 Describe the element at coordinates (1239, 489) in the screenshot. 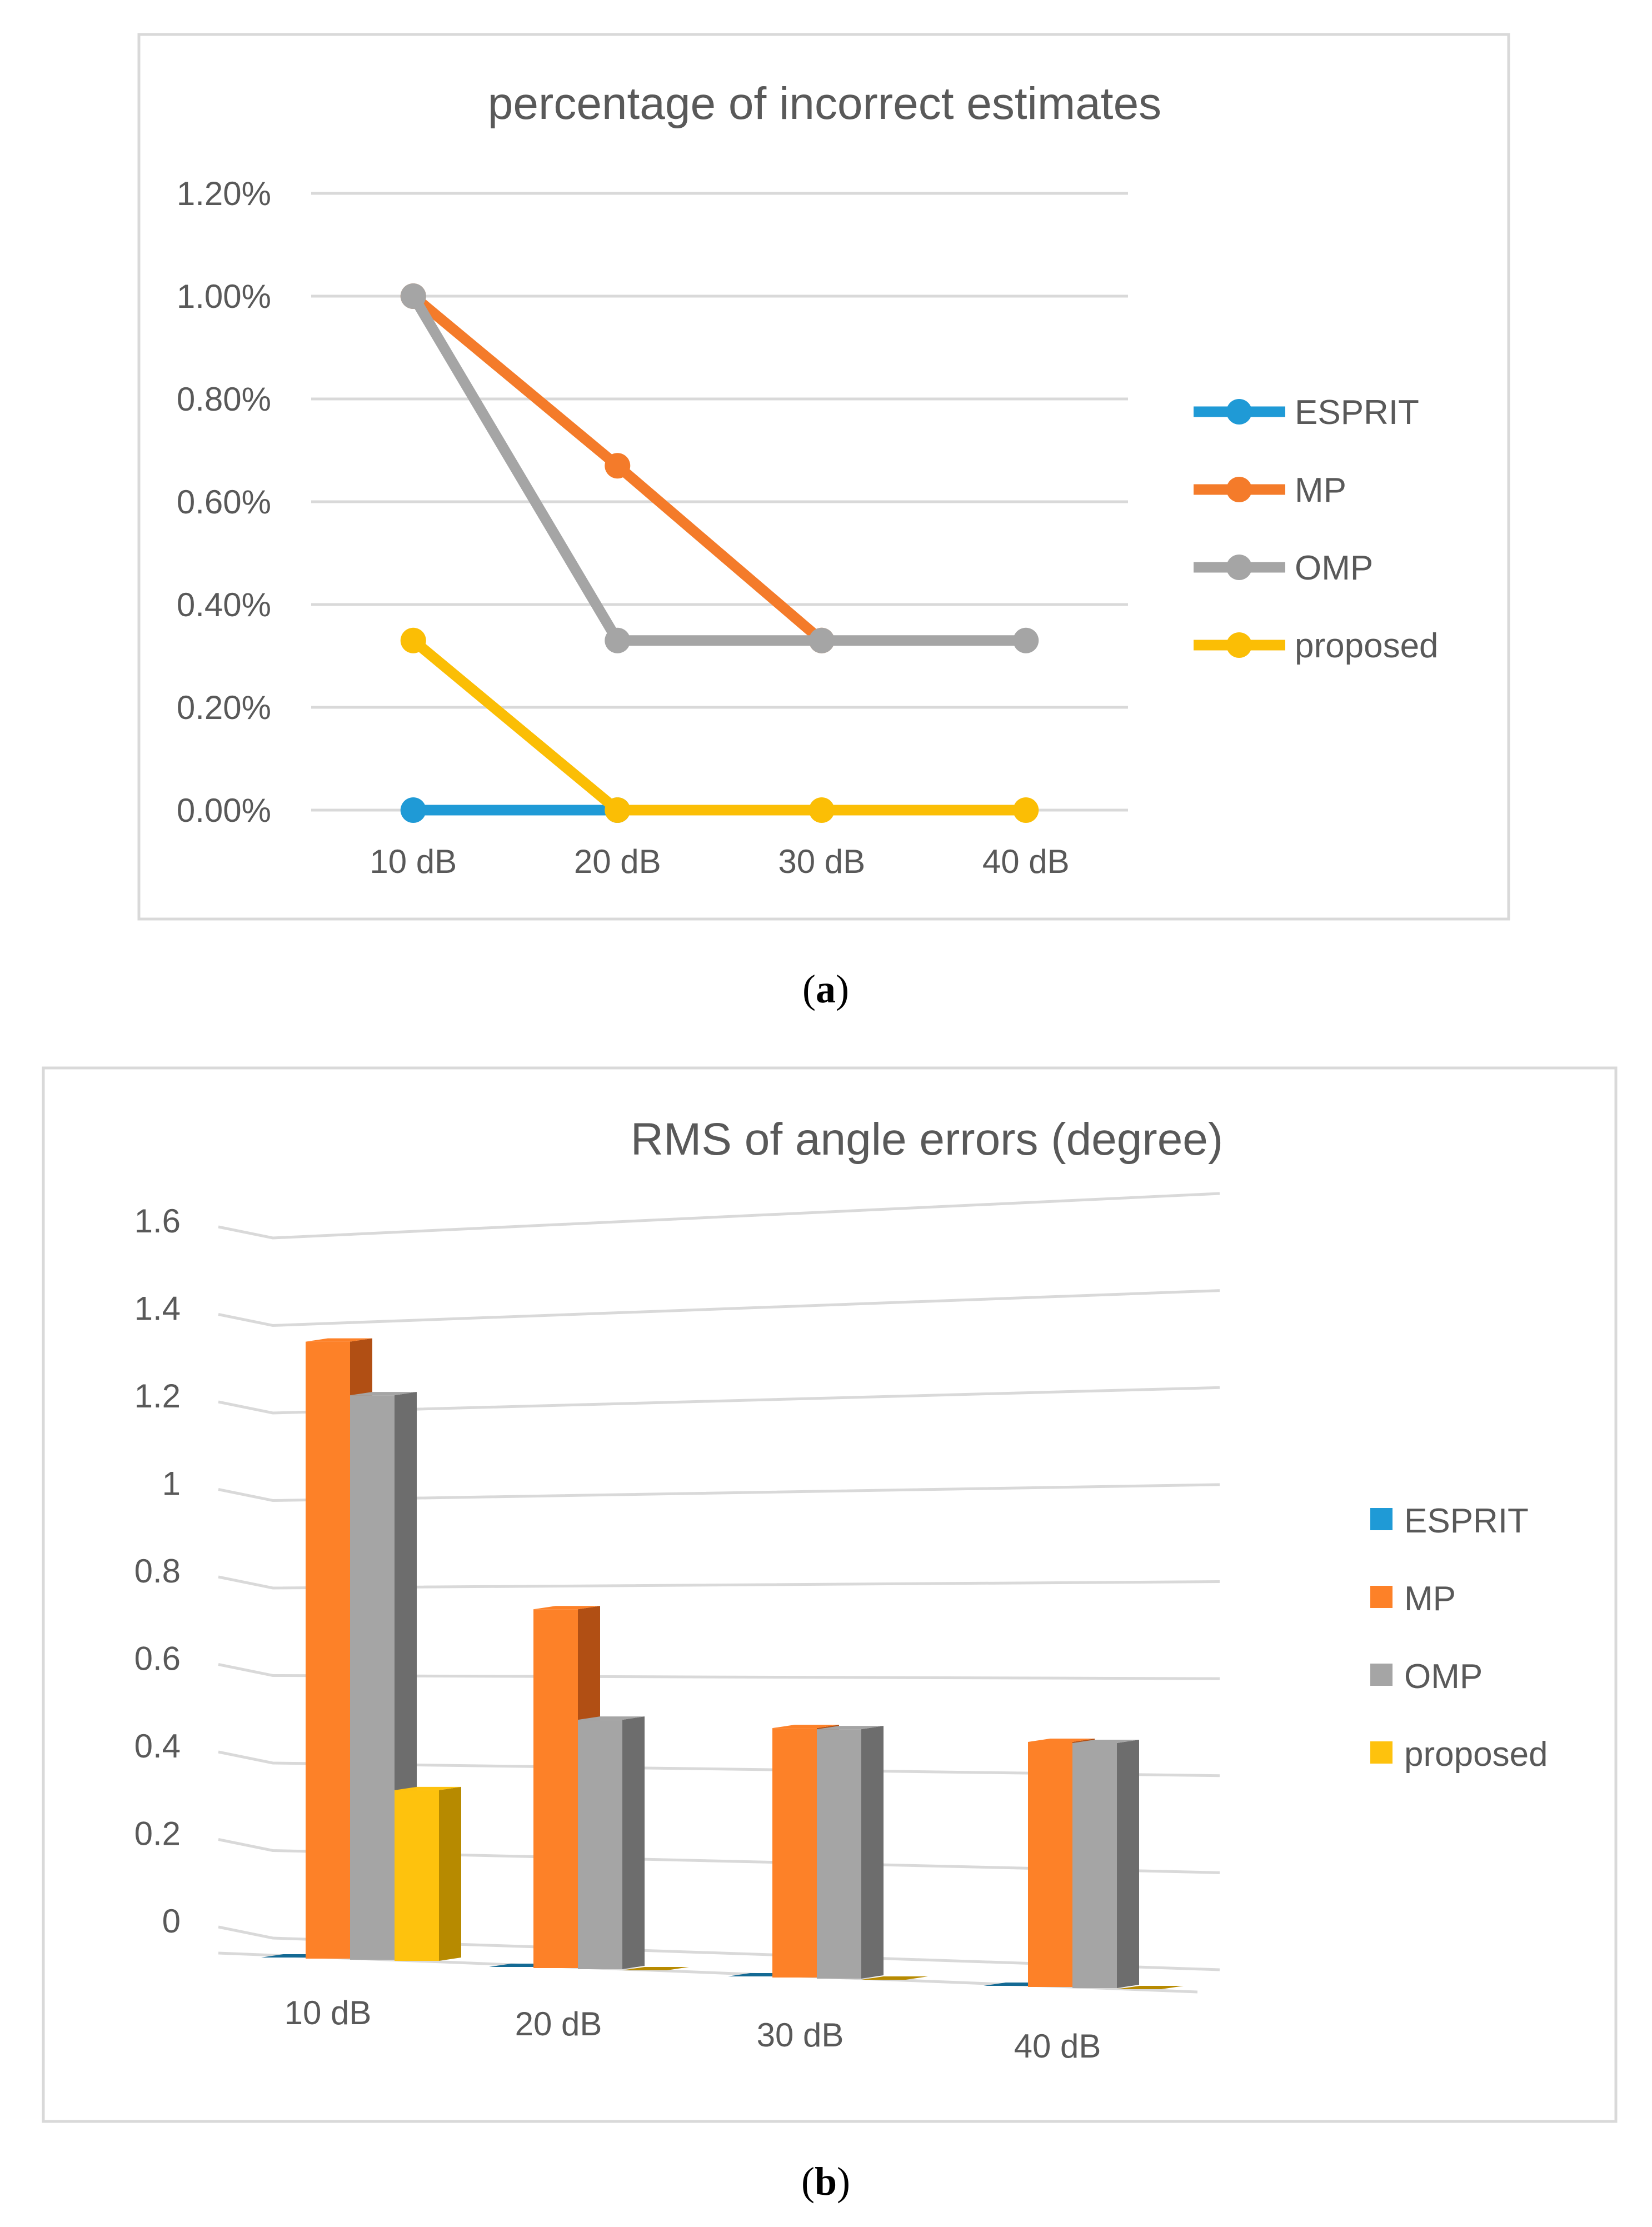

I see `chart-a-legend-marker-mp` at that location.